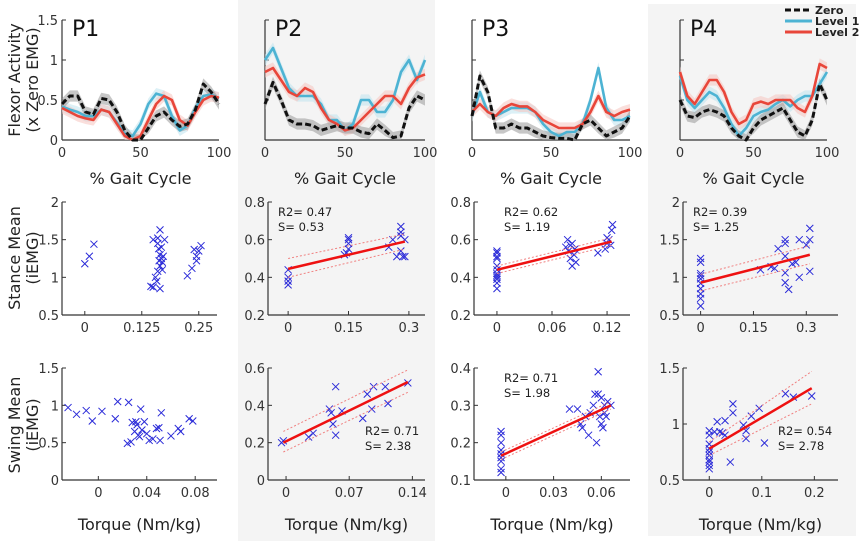 The height and width of the screenshot is (541, 861). Describe the element at coordinates (460, 241) in the screenshot. I see `y-tick-label: 0.6` at that location.